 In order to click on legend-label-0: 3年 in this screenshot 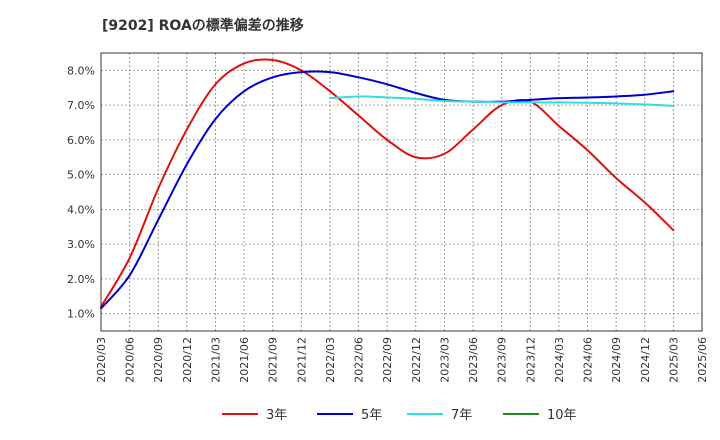, I will do `click(276, 415)`.